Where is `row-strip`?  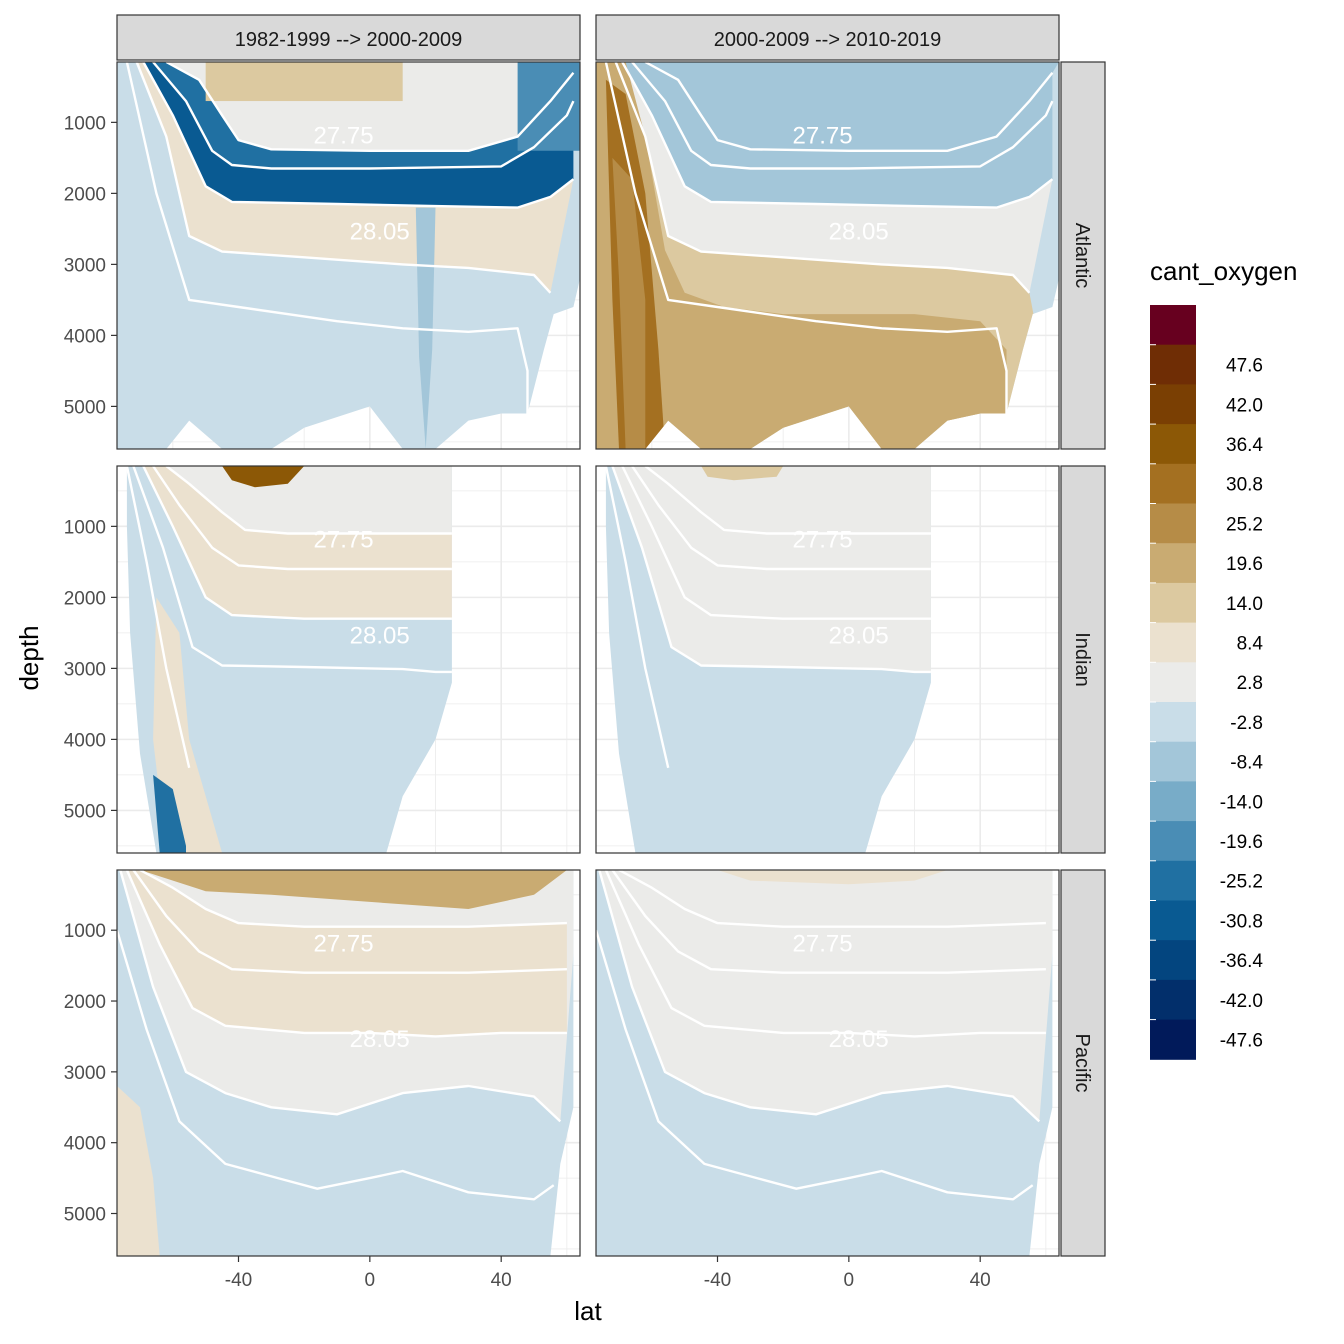 row-strip is located at coordinates (1083, 659).